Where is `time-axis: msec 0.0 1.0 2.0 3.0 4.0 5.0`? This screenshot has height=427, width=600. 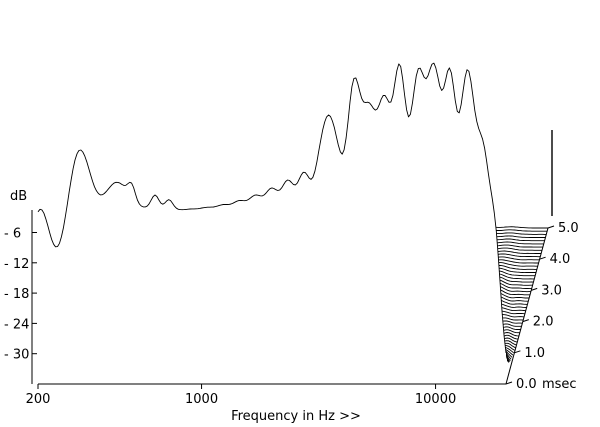 time-axis: msec 0.0 1.0 2.0 3.0 4.0 5.0 is located at coordinates (542, 306).